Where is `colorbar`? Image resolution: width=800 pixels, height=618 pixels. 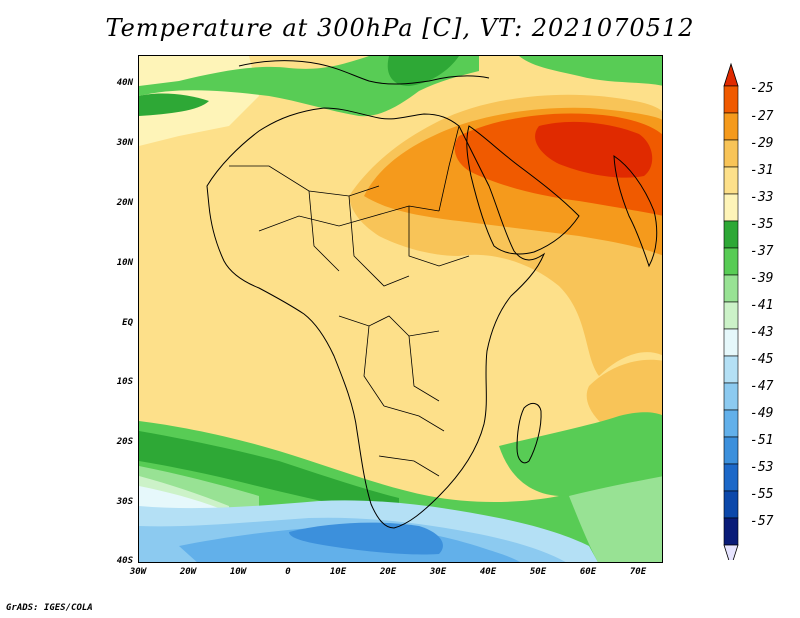
colorbar is located at coordinates (731, 311).